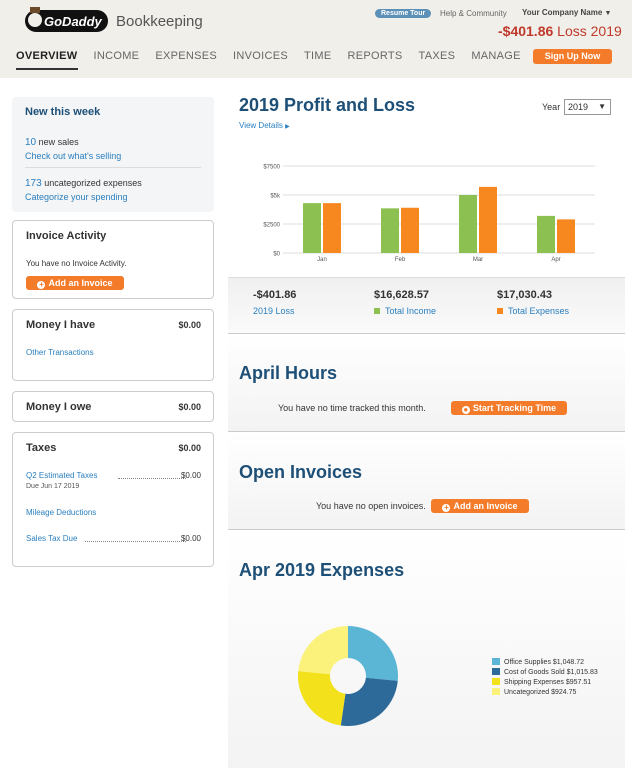 This screenshot has width=632, height=772. I want to click on no-time-tracked-text: You have no time tracked this month., so click(352, 408).